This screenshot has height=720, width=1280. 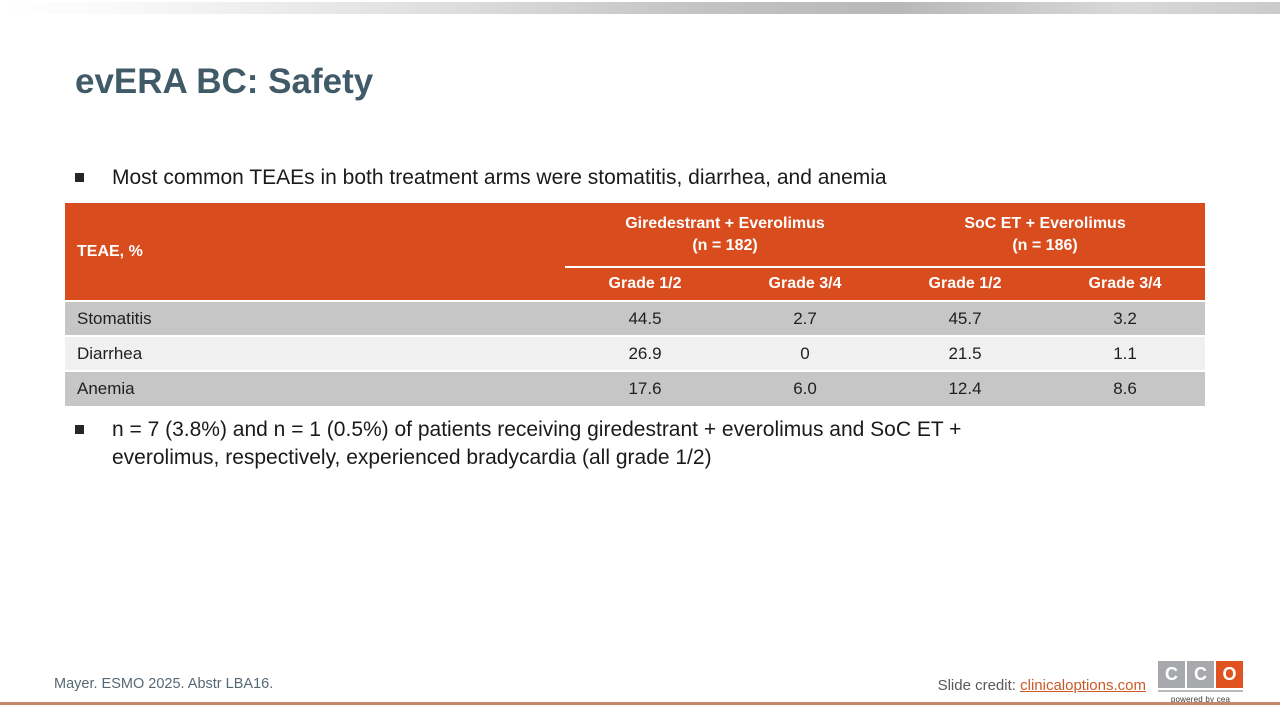 What do you see at coordinates (1171, 674) in the screenshot?
I see `cco-logo-letter-c1: C` at bounding box center [1171, 674].